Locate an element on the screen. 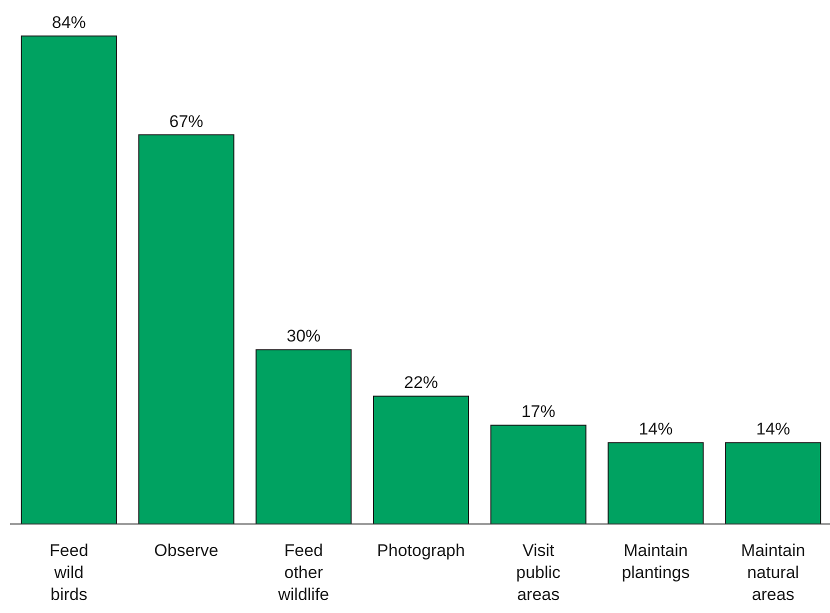 The height and width of the screenshot is (613, 830). data-label: 17% is located at coordinates (538, 412).